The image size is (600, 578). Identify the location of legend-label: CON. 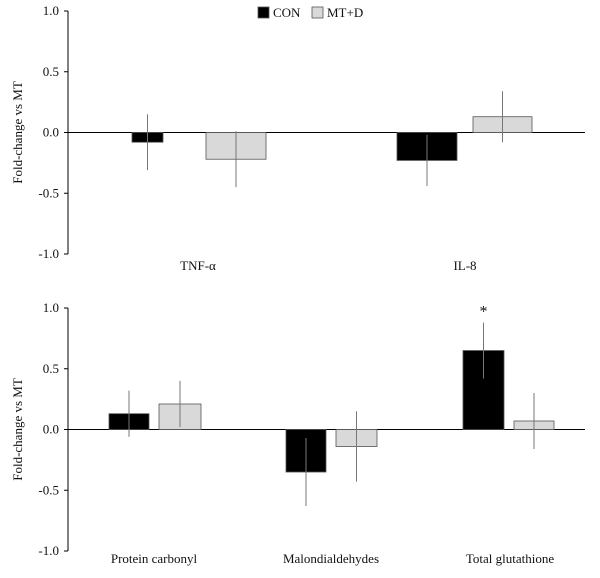
(287, 12).